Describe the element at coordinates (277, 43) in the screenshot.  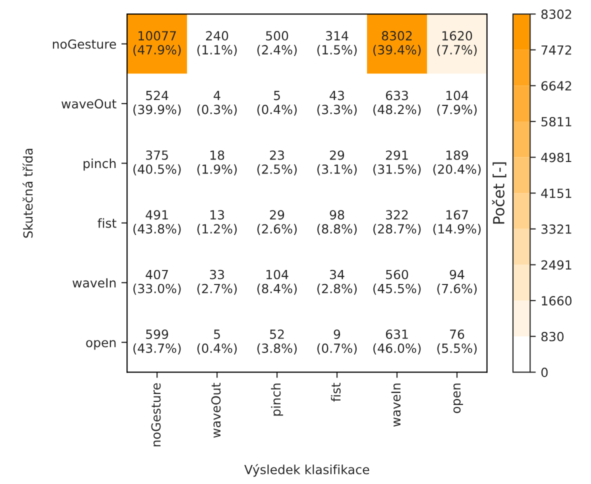
I see `data-label: 500 (2.4%)` at that location.